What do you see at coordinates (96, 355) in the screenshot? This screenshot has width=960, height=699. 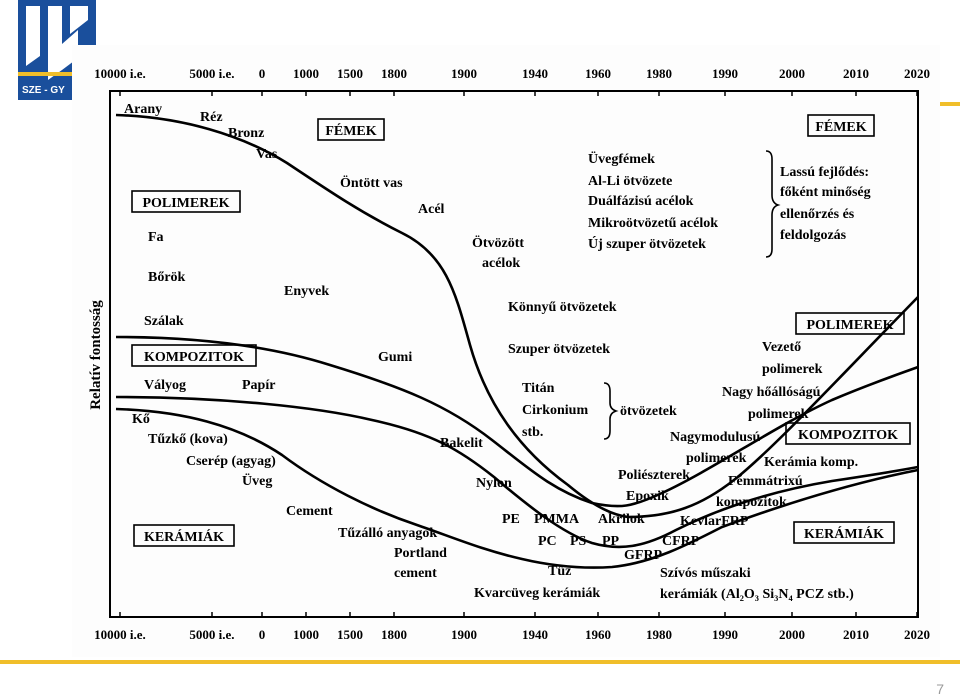 I see `y-axis-label: Relatív fontosság` at bounding box center [96, 355].